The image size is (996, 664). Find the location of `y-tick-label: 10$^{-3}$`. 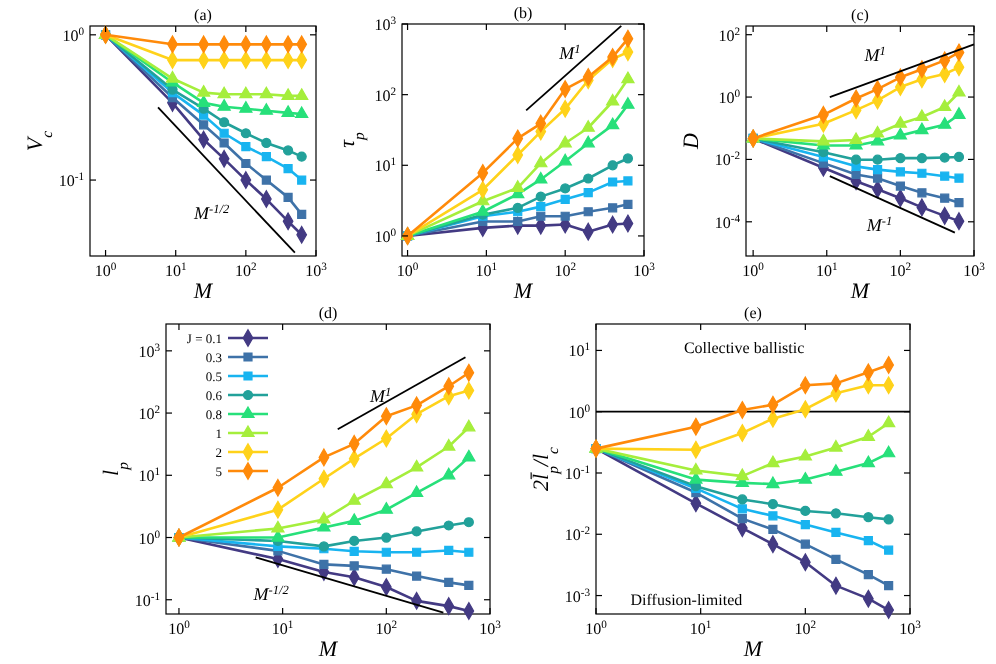

y-tick-label: 10$^{-3}$ is located at coordinates (577, 596).